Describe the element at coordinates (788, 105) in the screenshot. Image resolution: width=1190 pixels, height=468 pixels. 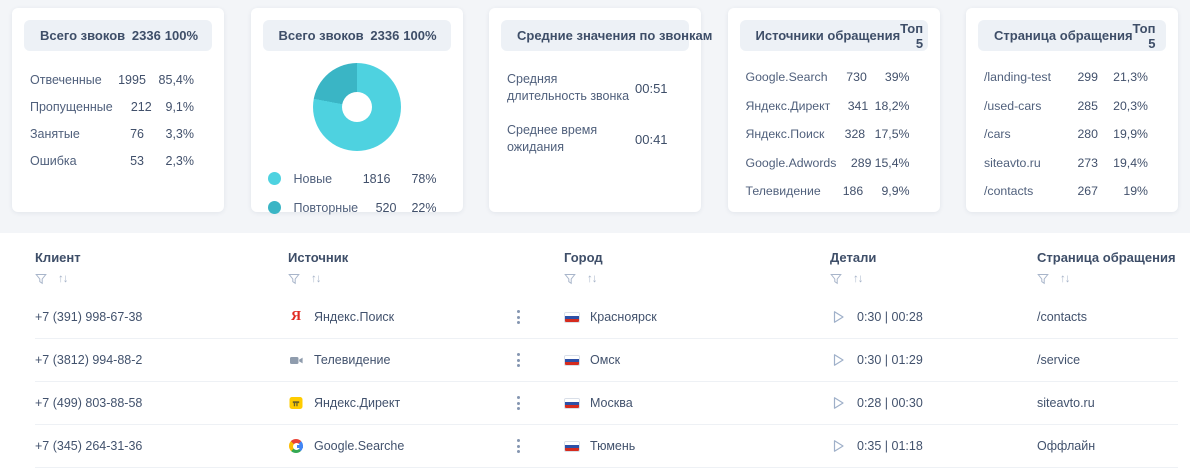
I see `stat-label: Яндекс.Директ` at that location.